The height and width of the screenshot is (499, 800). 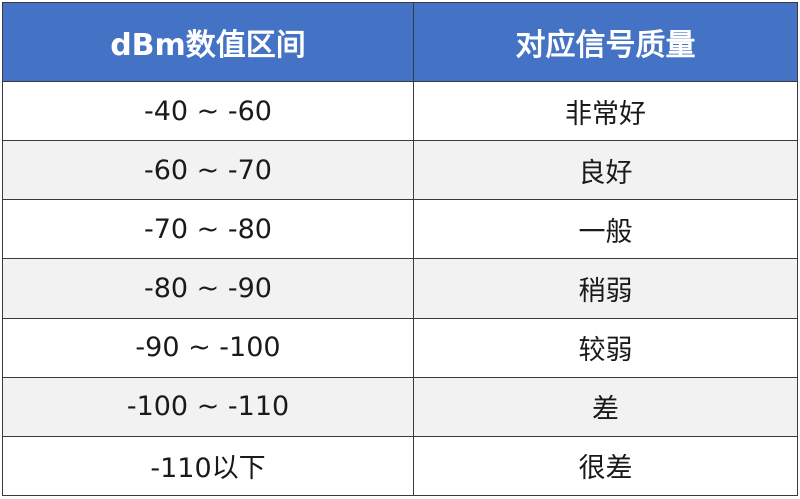 I want to click on header-dbm-range: dBm数值区间, so click(x=208, y=42).